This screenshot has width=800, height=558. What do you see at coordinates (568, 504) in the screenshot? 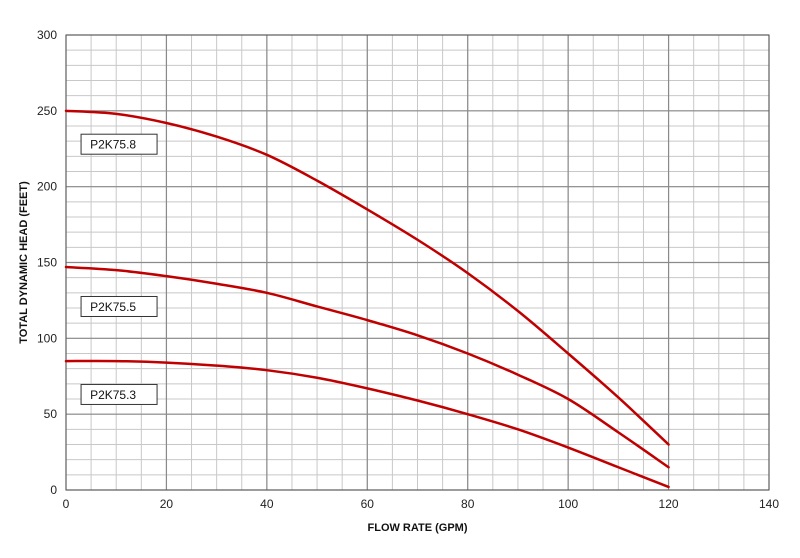
I see `x-tick-label: 100` at bounding box center [568, 504].